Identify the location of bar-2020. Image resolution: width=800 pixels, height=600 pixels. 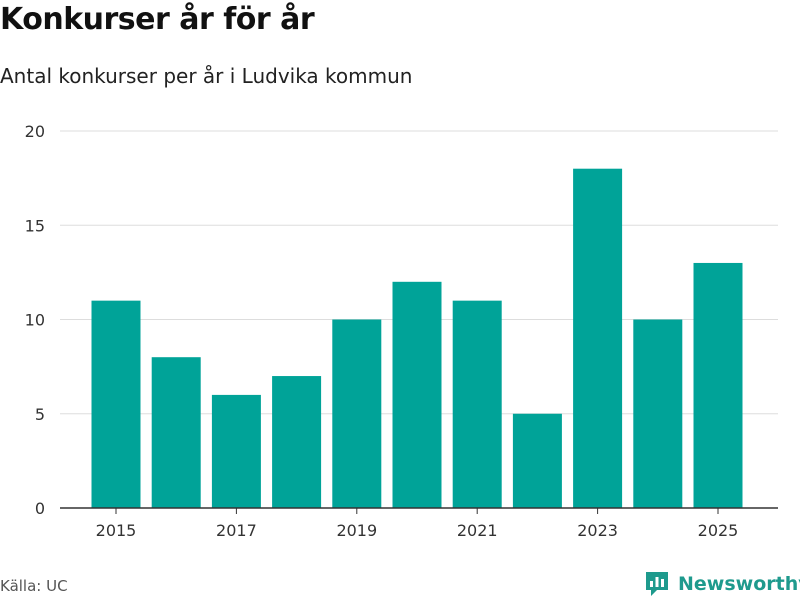
(417, 394).